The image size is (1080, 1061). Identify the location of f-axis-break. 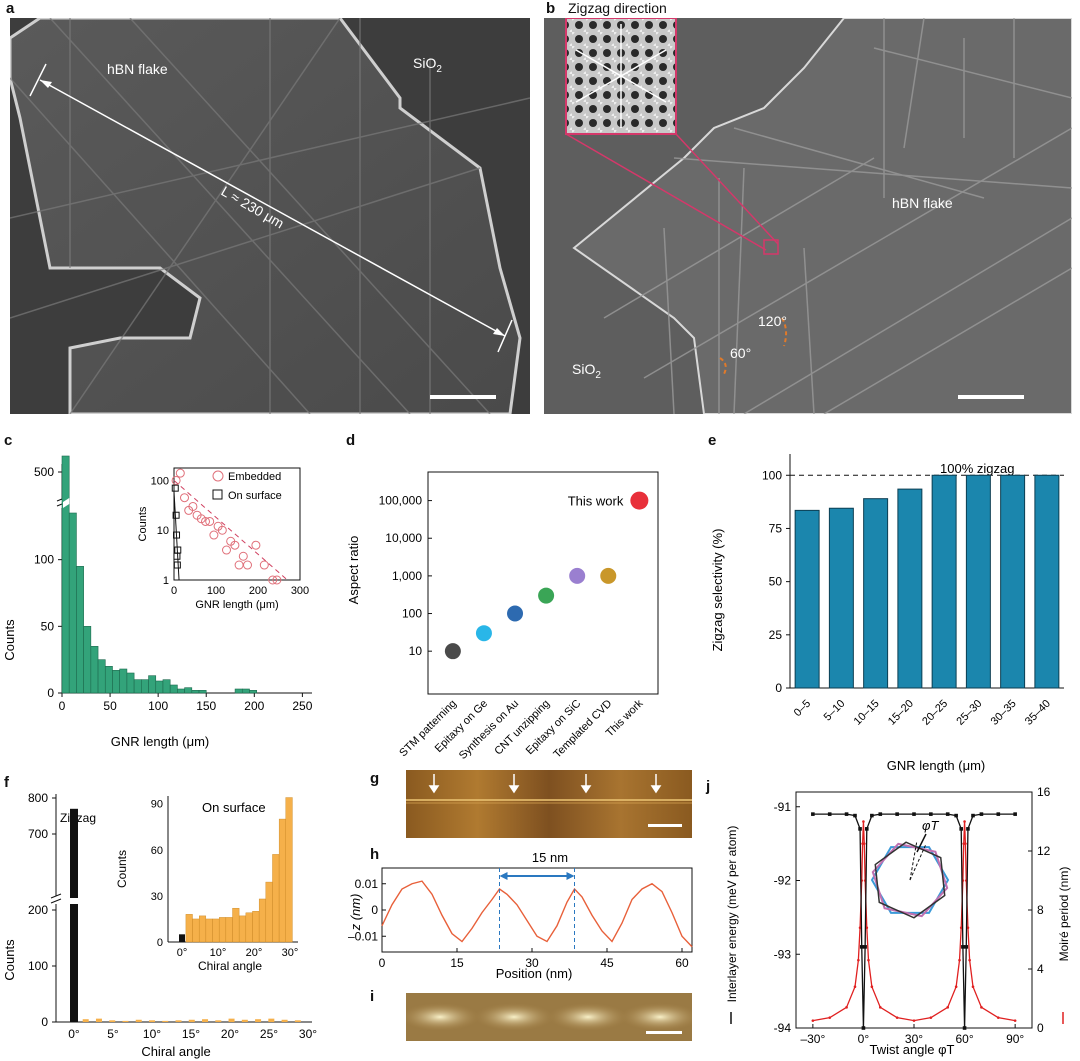
(56, 901).